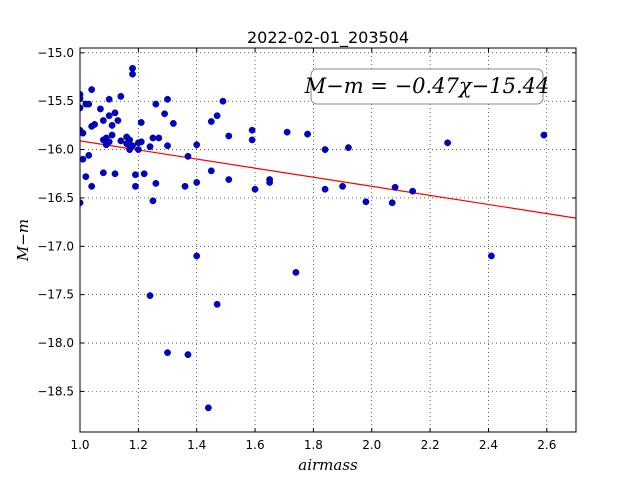 The image size is (640, 480). I want to click on y-tick-label: −18.5, so click(55, 391).